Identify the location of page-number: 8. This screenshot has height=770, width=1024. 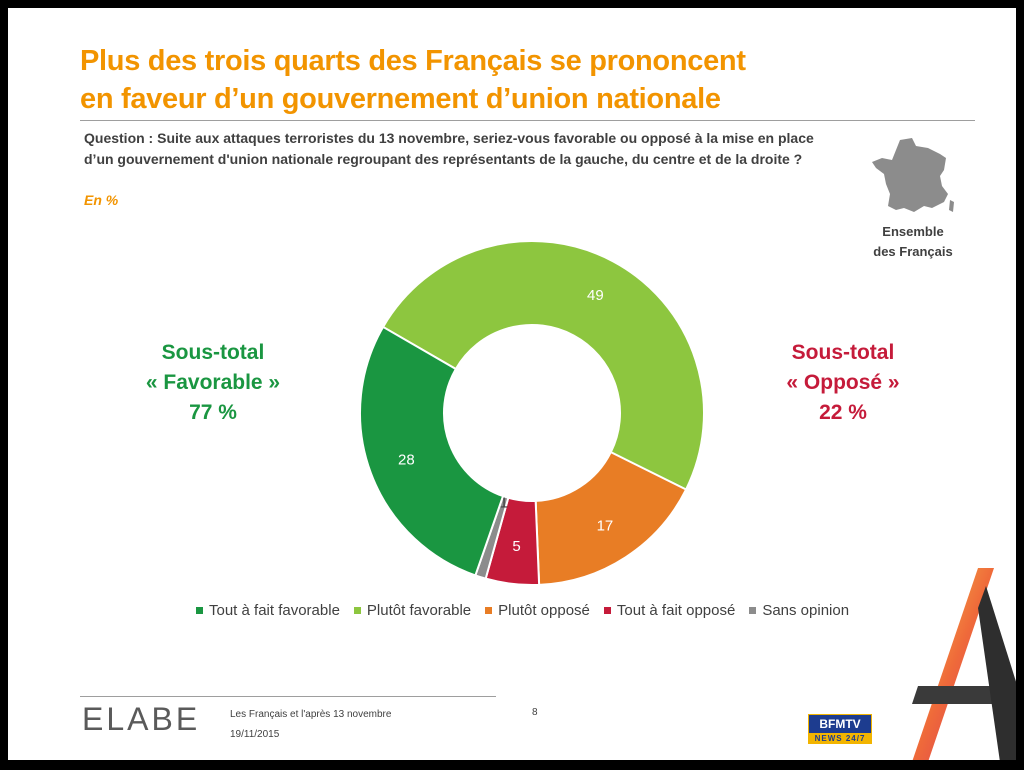
(535, 712).